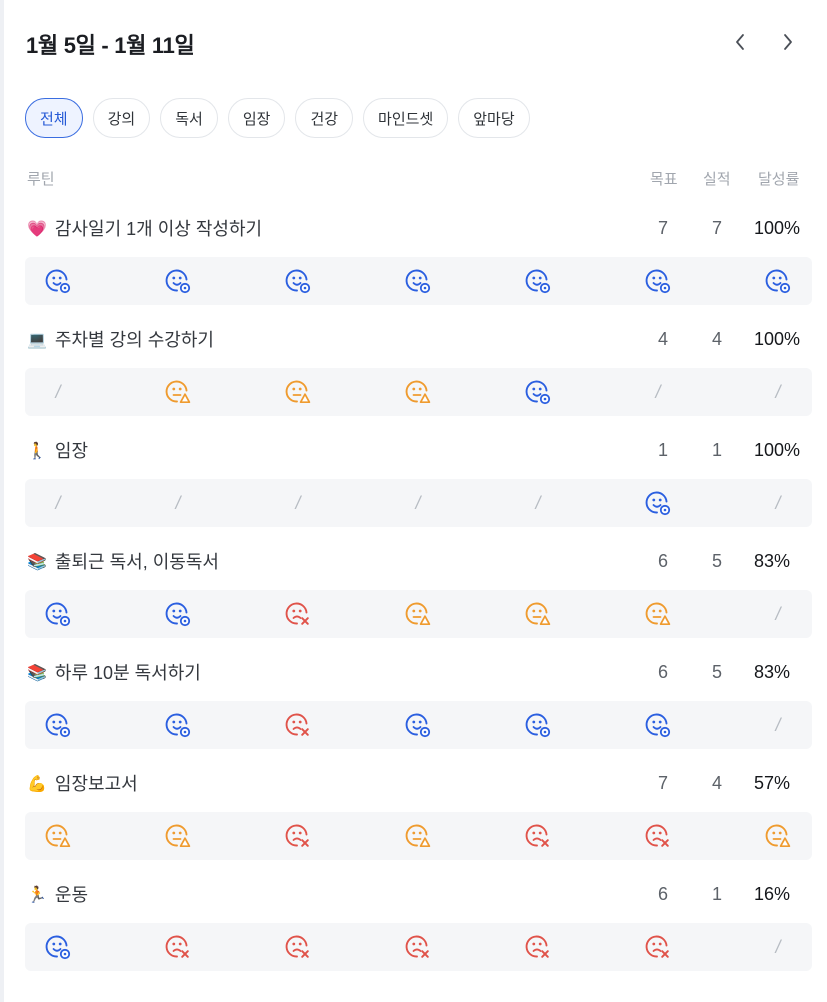 The height and width of the screenshot is (1002, 827). Describe the element at coordinates (123, 561) in the screenshot. I see `routine-title: 📚 출퇴근 독서, 이동독서` at that location.